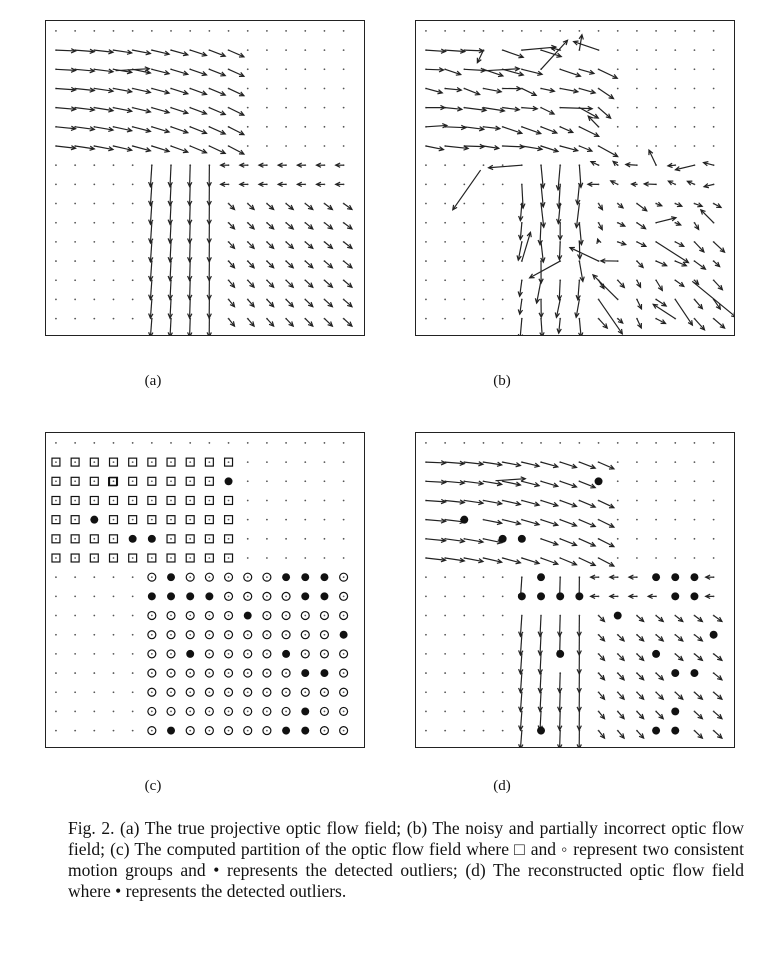 This screenshot has height=963, width=758. Describe the element at coordinates (574, 594) in the screenshot. I see `flow-field-d` at that location.